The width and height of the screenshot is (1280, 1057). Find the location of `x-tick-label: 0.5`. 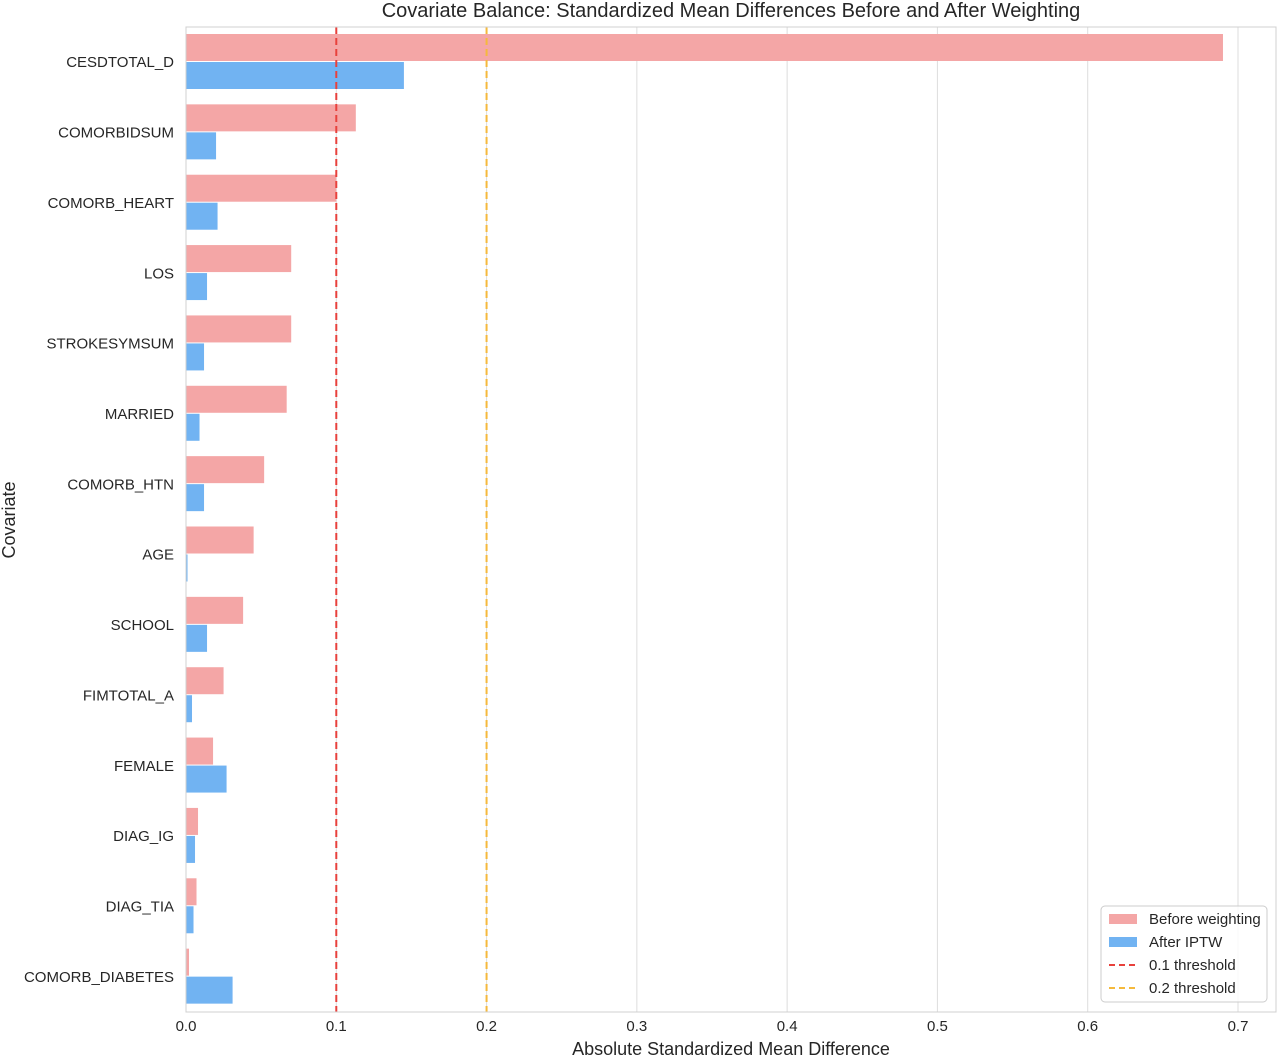

x-tick-label: 0.5 is located at coordinates (937, 1026).